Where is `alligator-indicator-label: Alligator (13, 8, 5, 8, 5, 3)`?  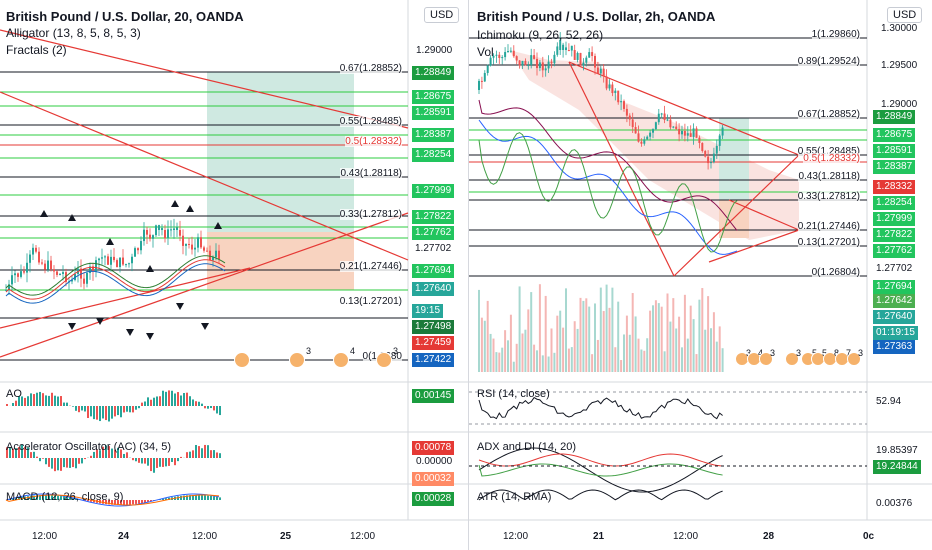
alligator-indicator-label: Alligator (13, 8, 5, 8, 5, 3) is located at coordinates (73, 33).